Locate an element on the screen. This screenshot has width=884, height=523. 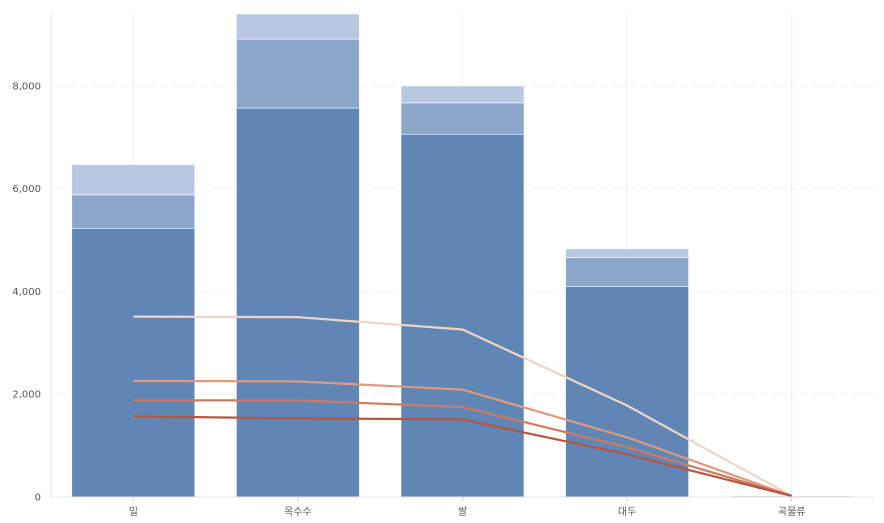
y-tick-label: 2,000 is located at coordinates (26, 395).